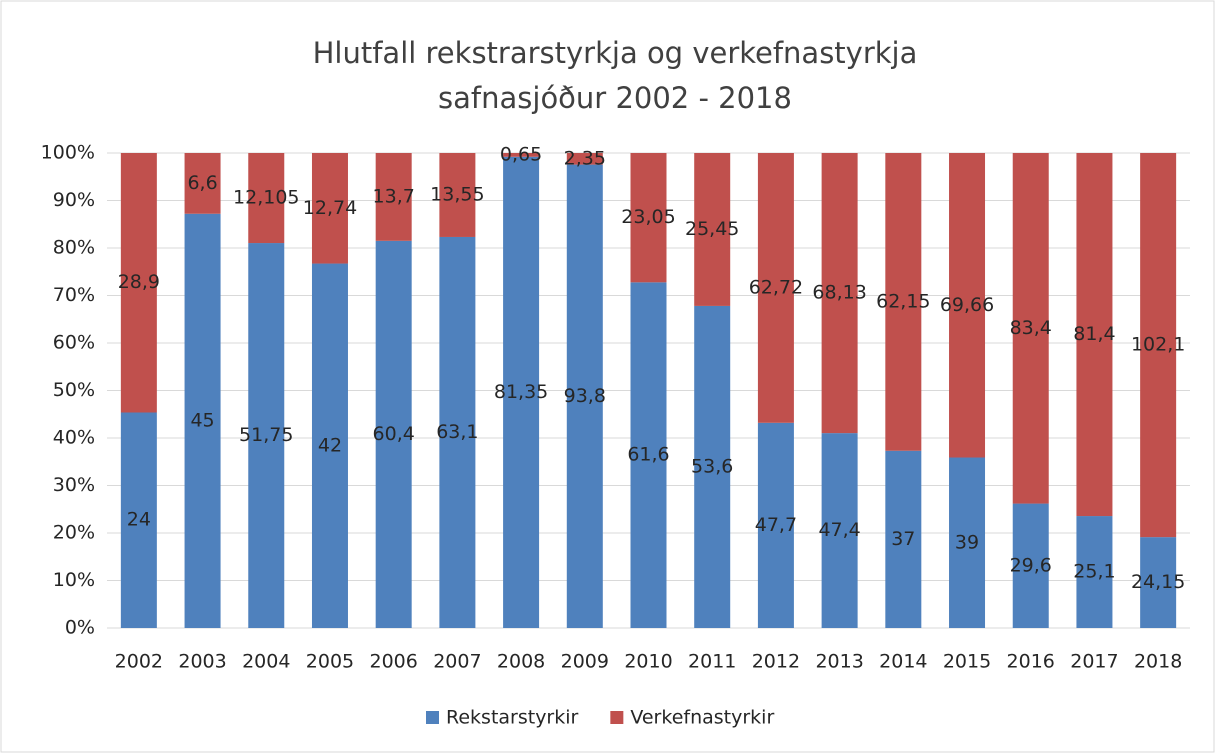 The width and height of the screenshot is (1215, 753). What do you see at coordinates (68, 153) in the screenshot?
I see `y-tick-label: 100%` at bounding box center [68, 153].